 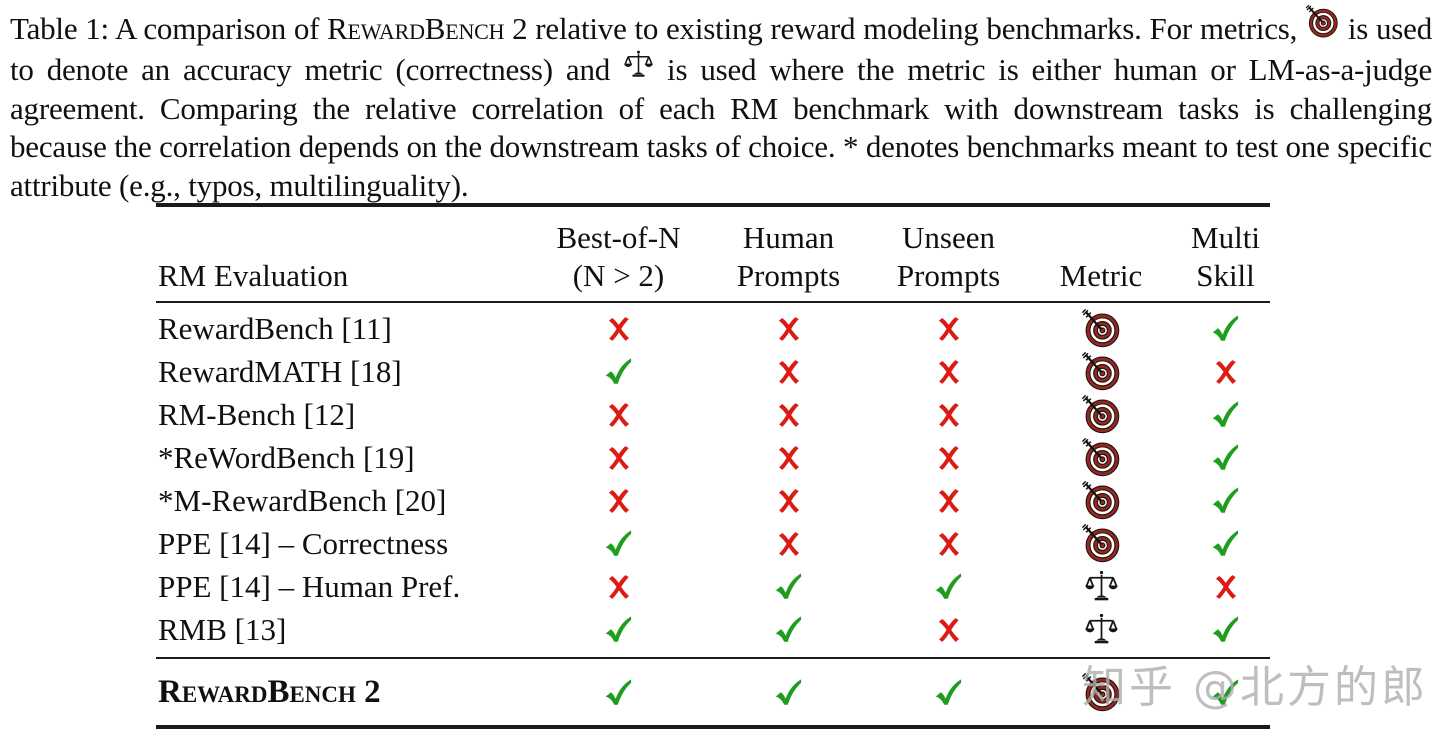 I want to click on benchmark-name: *M-RewardBench [20], so click(x=302, y=500).